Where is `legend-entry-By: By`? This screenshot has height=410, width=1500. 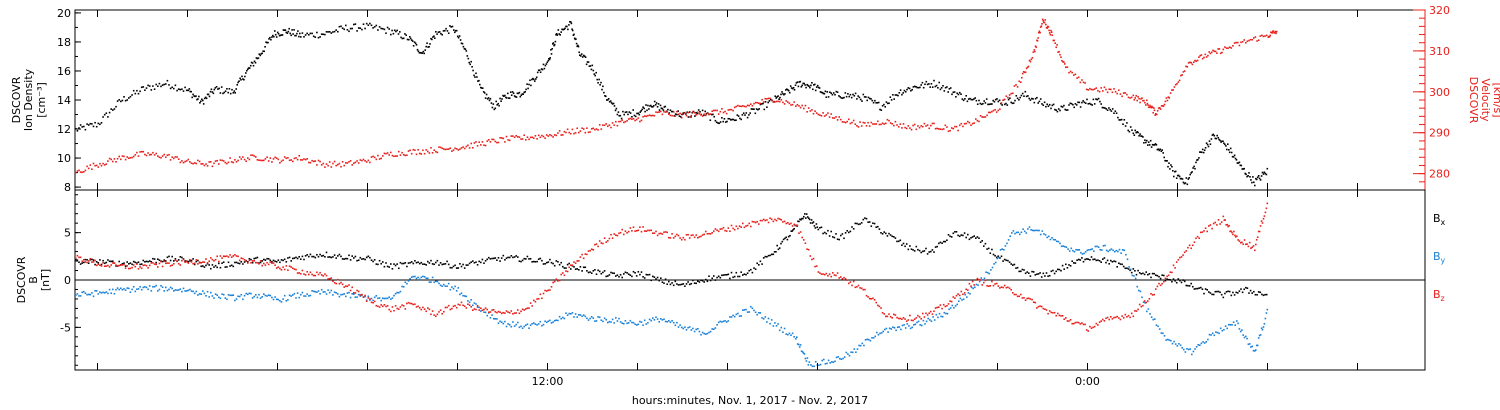
legend-entry-By: By is located at coordinates (1439, 257).